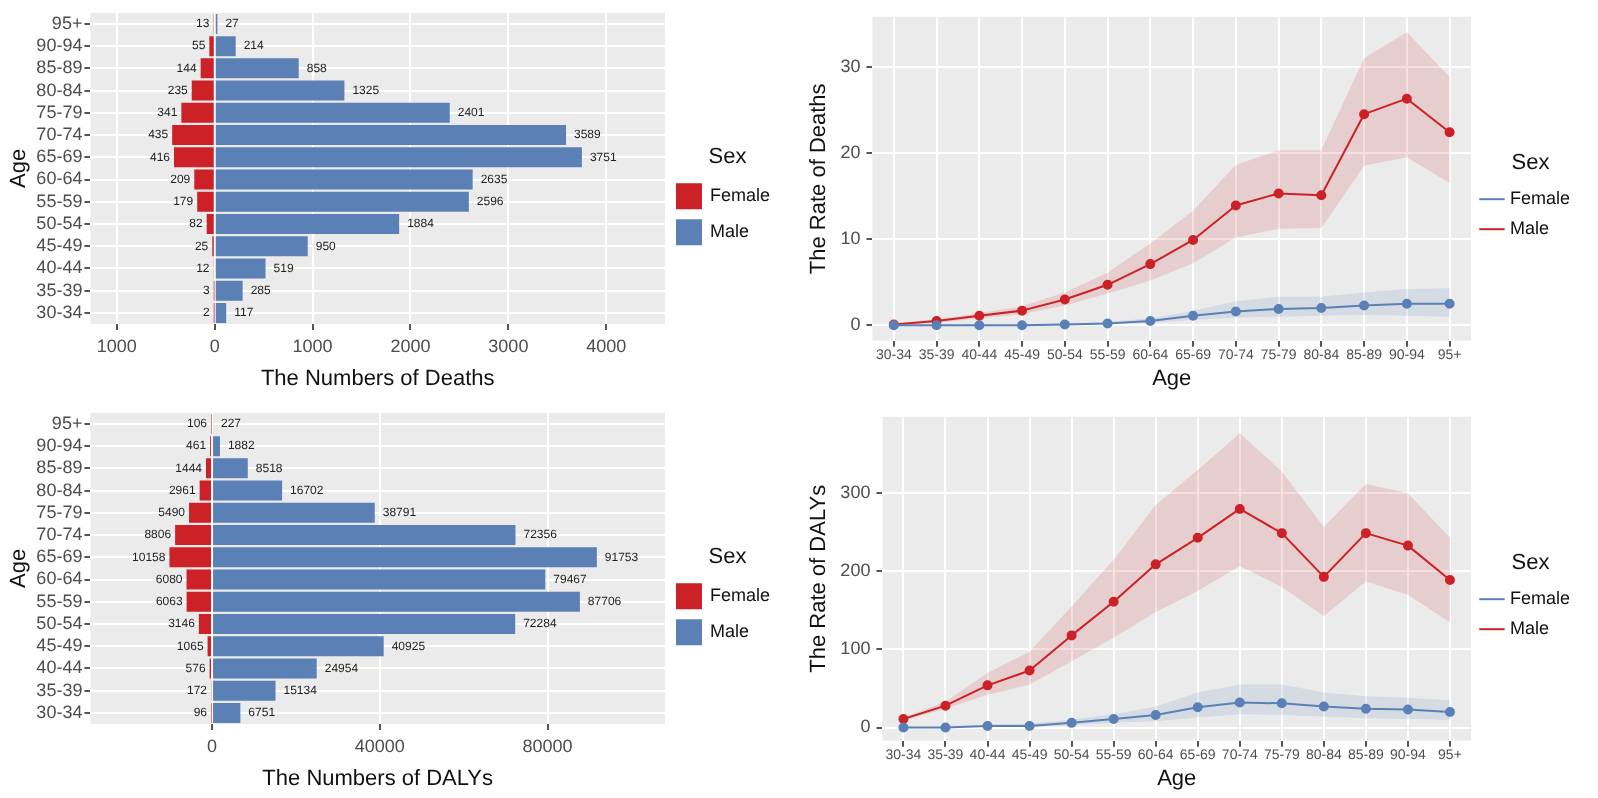 This screenshot has height=798, width=1598. I want to click on x-tick-label: 4000, so click(606, 345).